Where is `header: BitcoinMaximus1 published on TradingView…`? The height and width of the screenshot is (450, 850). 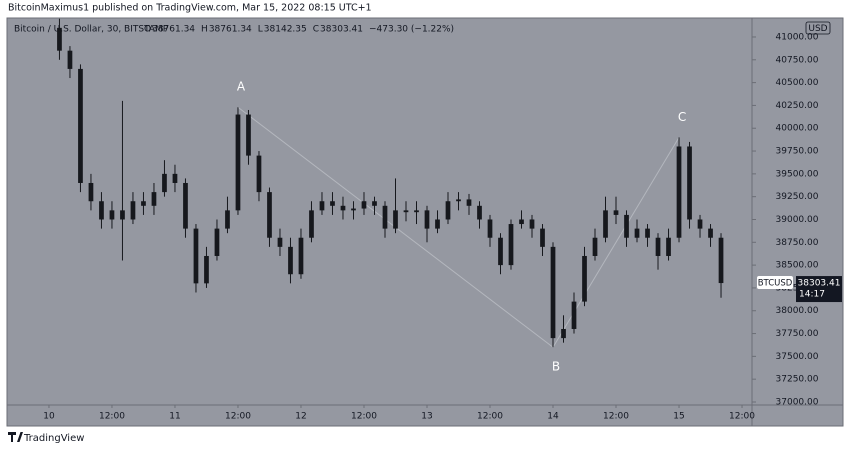 header: BitcoinMaximus1 published on TradingView… is located at coordinates (190, 8).